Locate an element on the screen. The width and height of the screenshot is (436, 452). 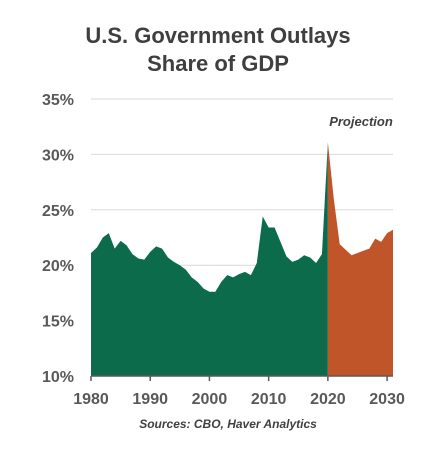
source-note: Sources: CBO, Haver Analytics is located at coordinates (228, 424).